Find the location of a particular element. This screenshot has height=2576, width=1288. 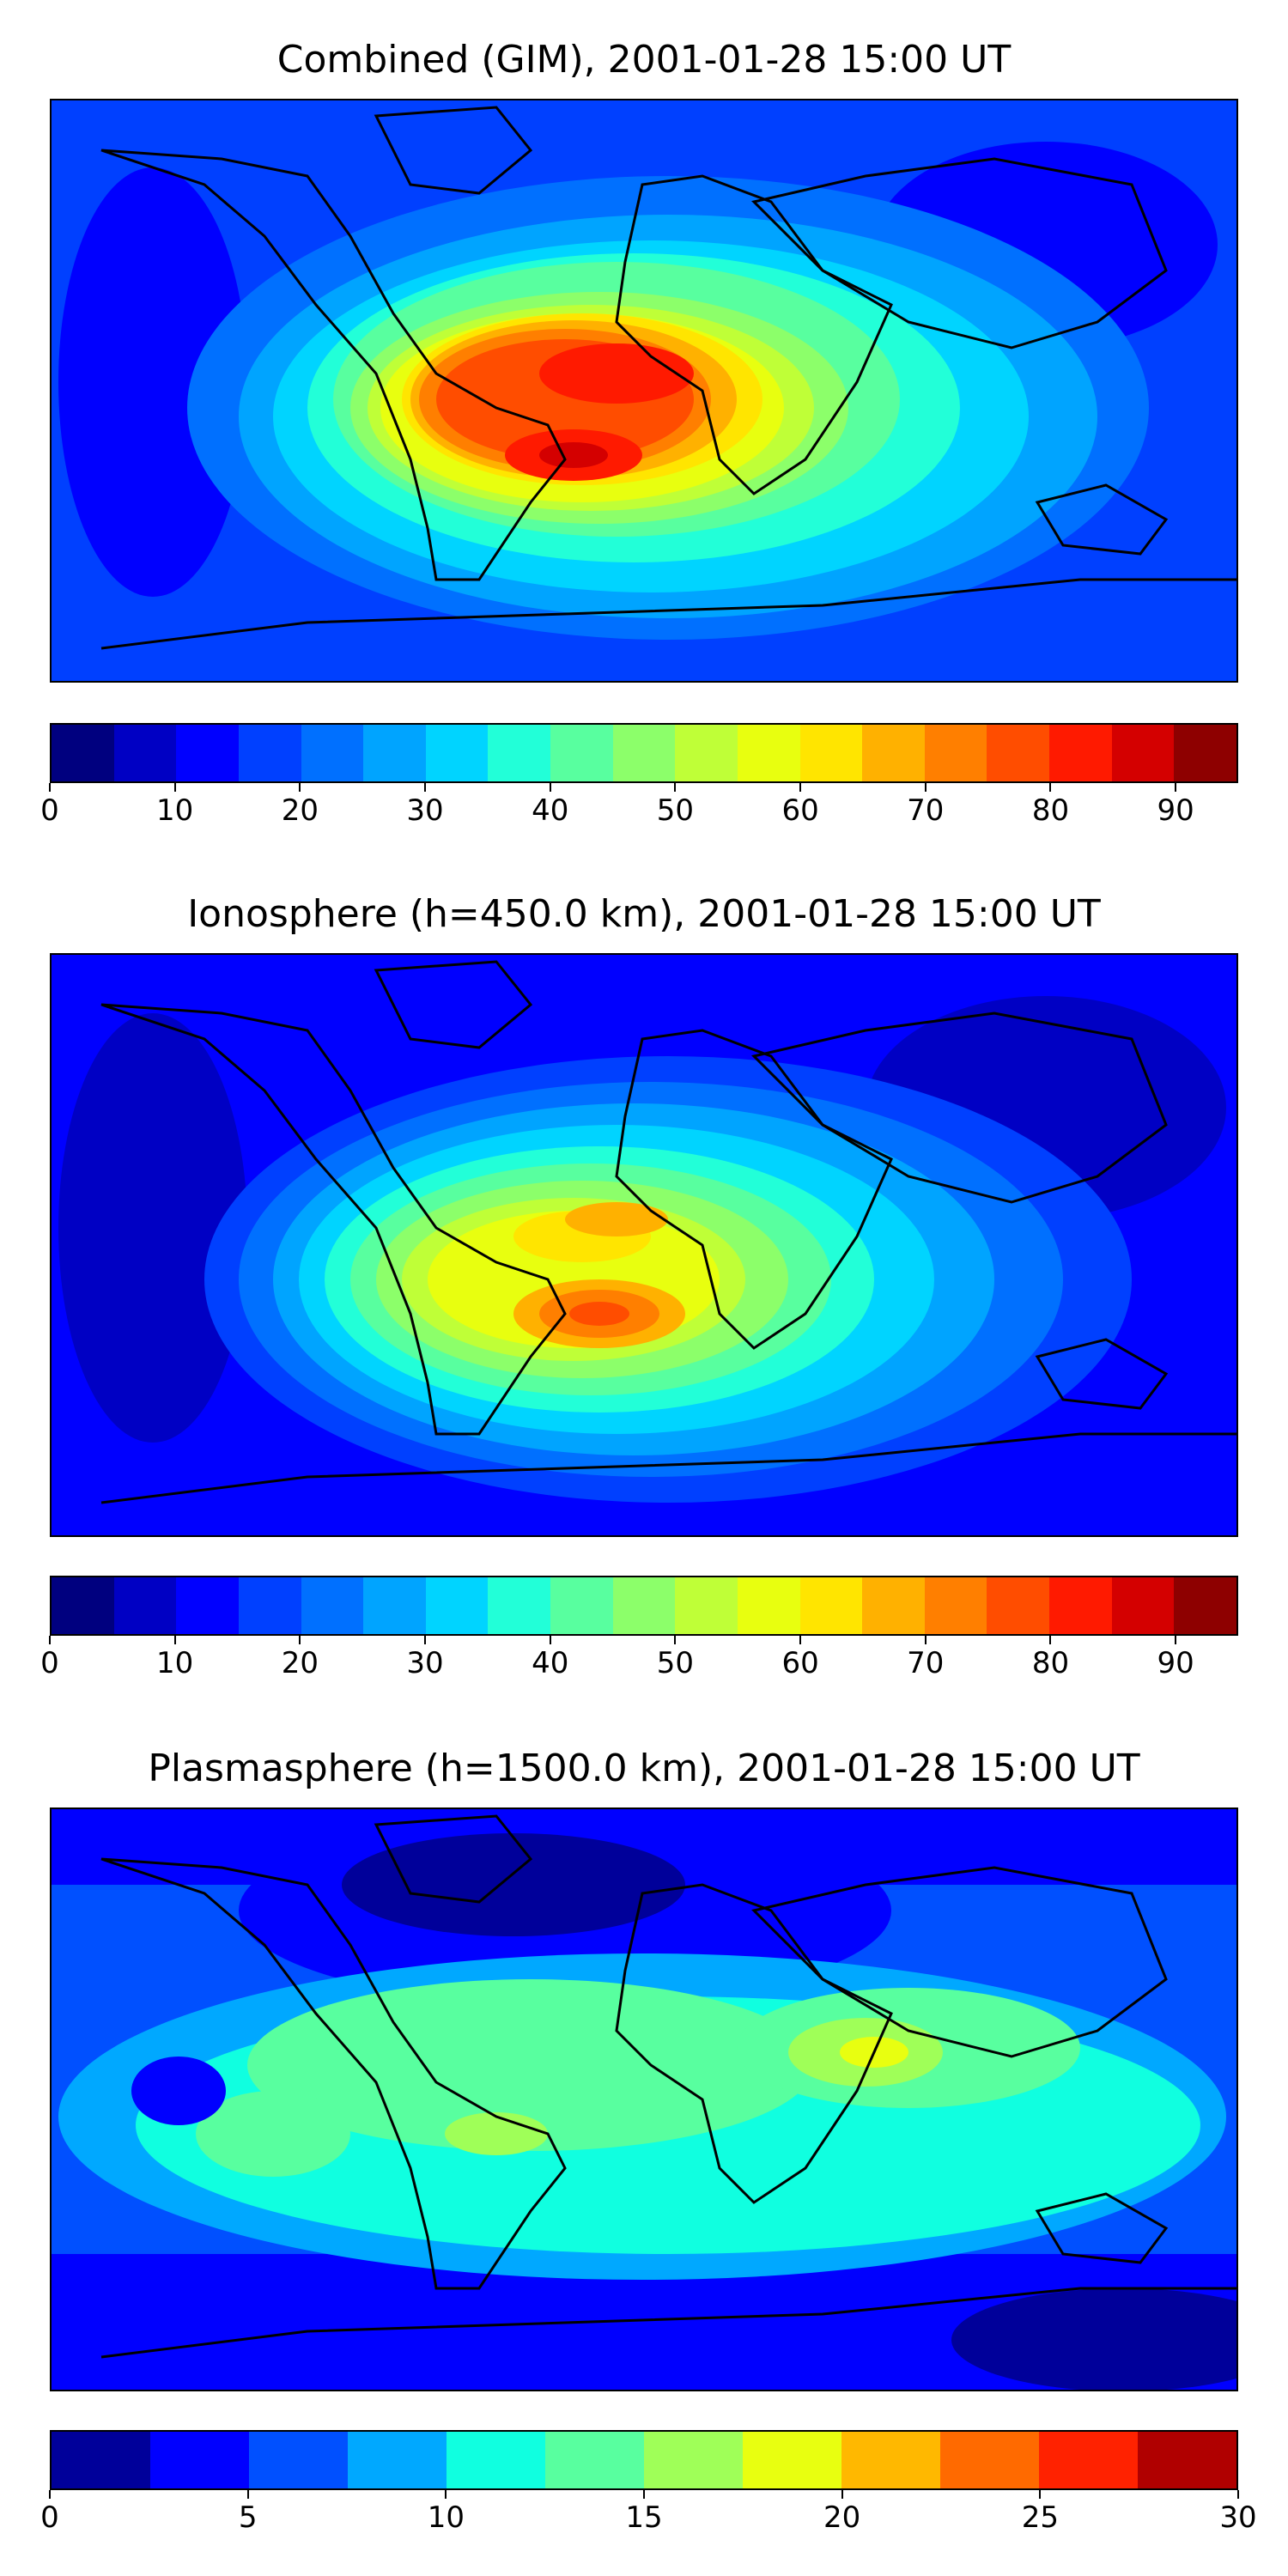

colorbar-tick-label: 5 is located at coordinates (248, 2517).